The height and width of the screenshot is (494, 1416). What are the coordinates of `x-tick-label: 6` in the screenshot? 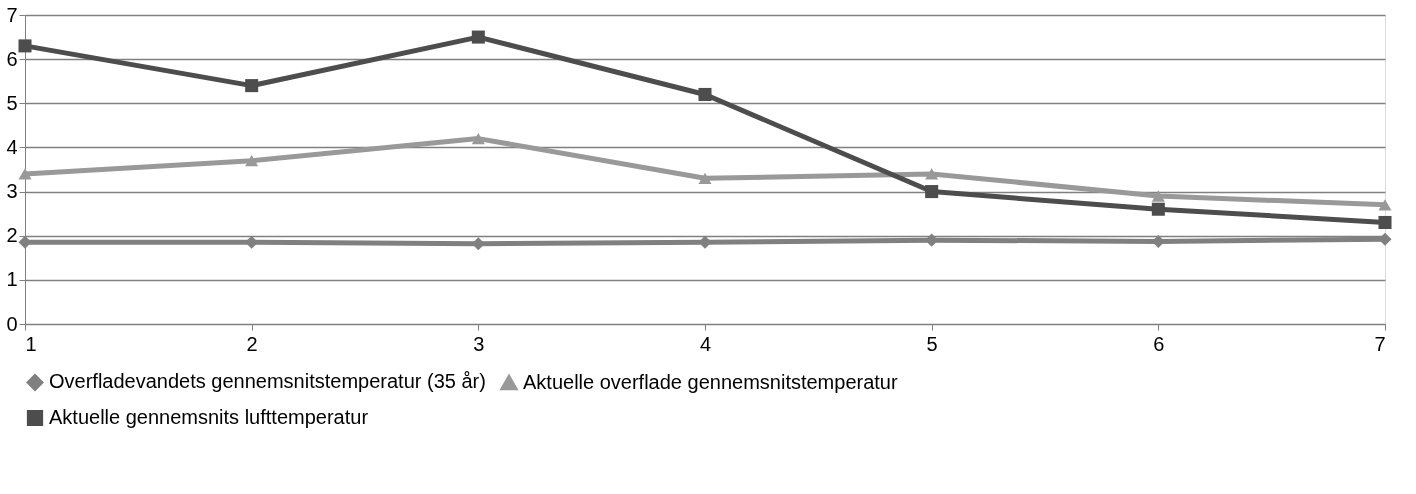 It's located at (1159, 343).